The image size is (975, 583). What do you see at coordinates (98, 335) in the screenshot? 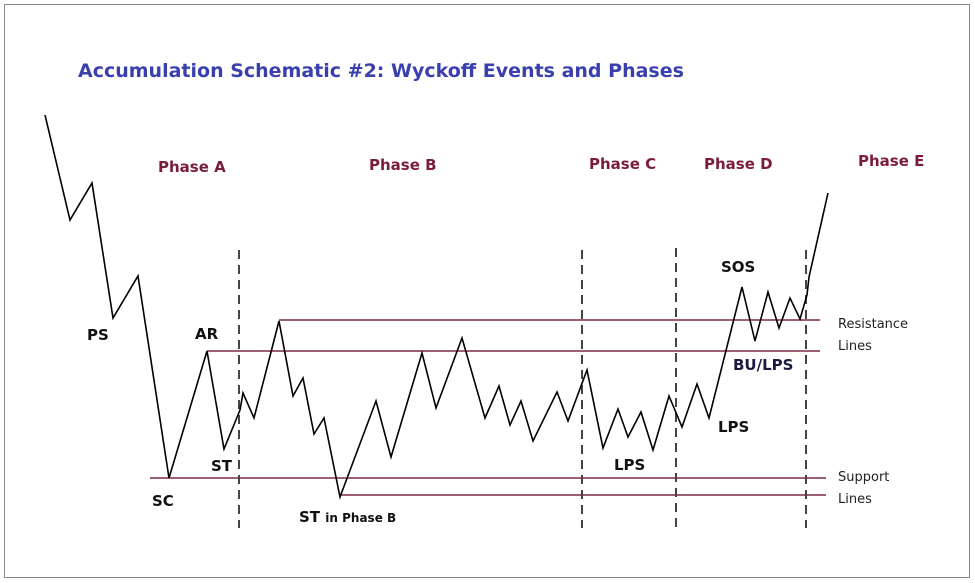
I see `event-ps: PS` at bounding box center [98, 335].